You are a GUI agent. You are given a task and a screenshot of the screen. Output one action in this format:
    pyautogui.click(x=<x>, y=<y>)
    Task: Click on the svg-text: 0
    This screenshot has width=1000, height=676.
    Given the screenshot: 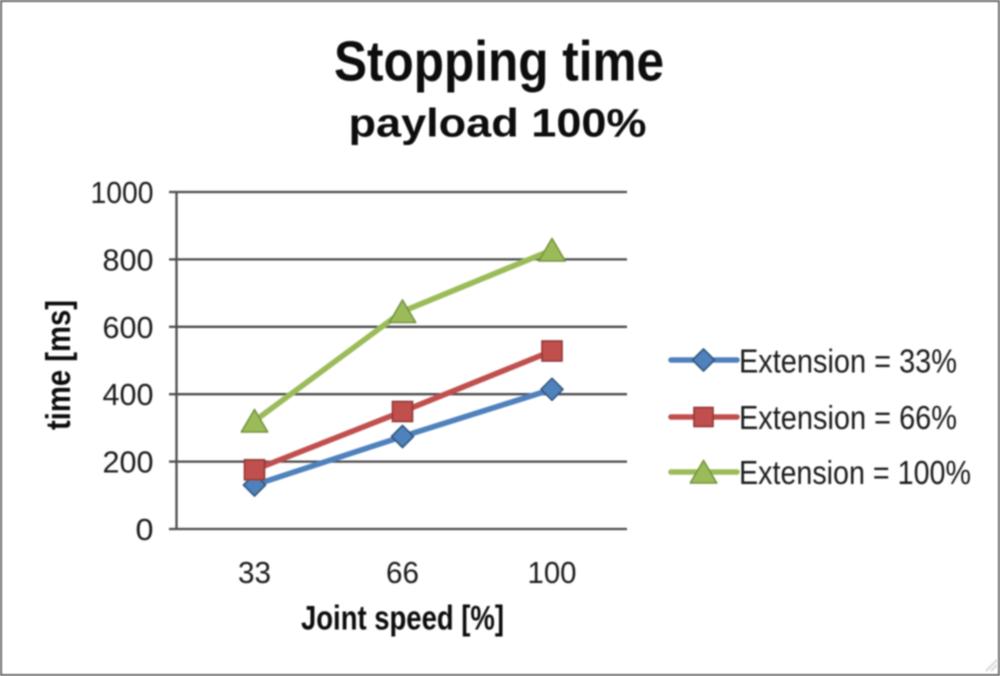 What is the action you would take?
    pyautogui.click(x=145, y=529)
    